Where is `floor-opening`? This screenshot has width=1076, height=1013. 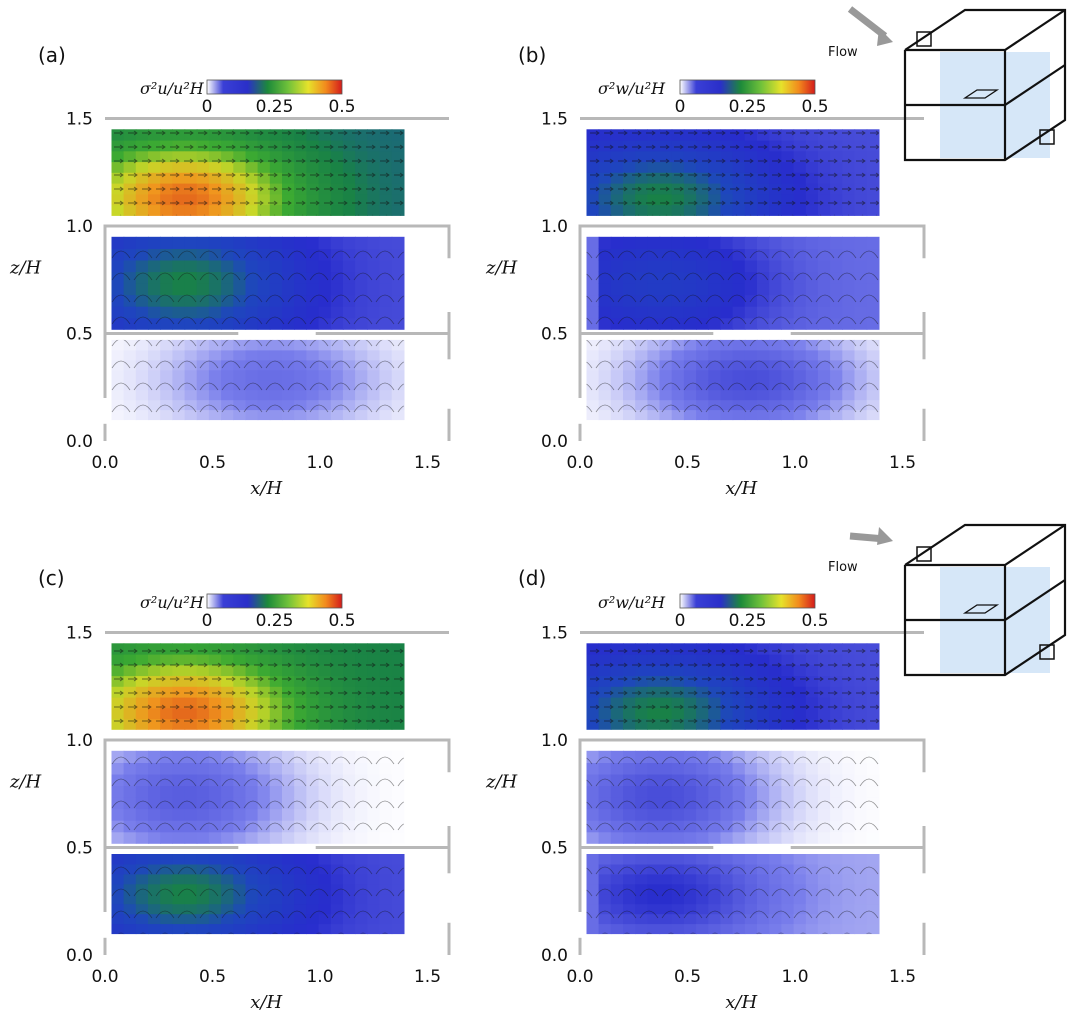 floor-opening is located at coordinates (981, 94).